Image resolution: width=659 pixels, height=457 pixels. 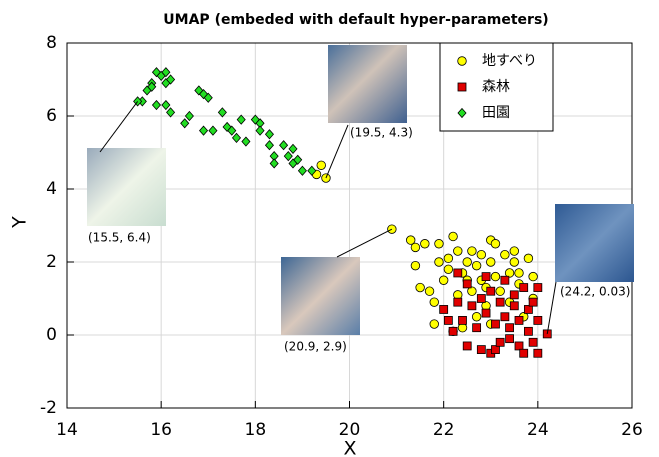 I want to click on x-tick-label: 18, so click(x=256, y=430).